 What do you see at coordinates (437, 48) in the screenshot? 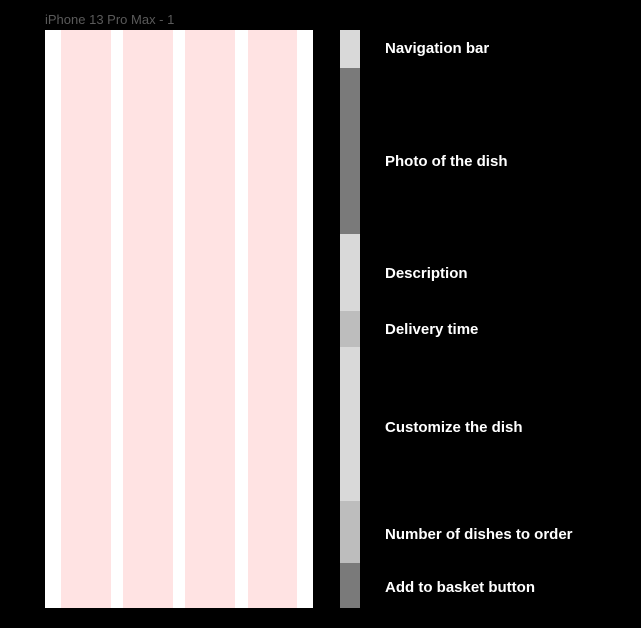
I see `section-label-navigation-bar: Navigation bar` at bounding box center [437, 48].